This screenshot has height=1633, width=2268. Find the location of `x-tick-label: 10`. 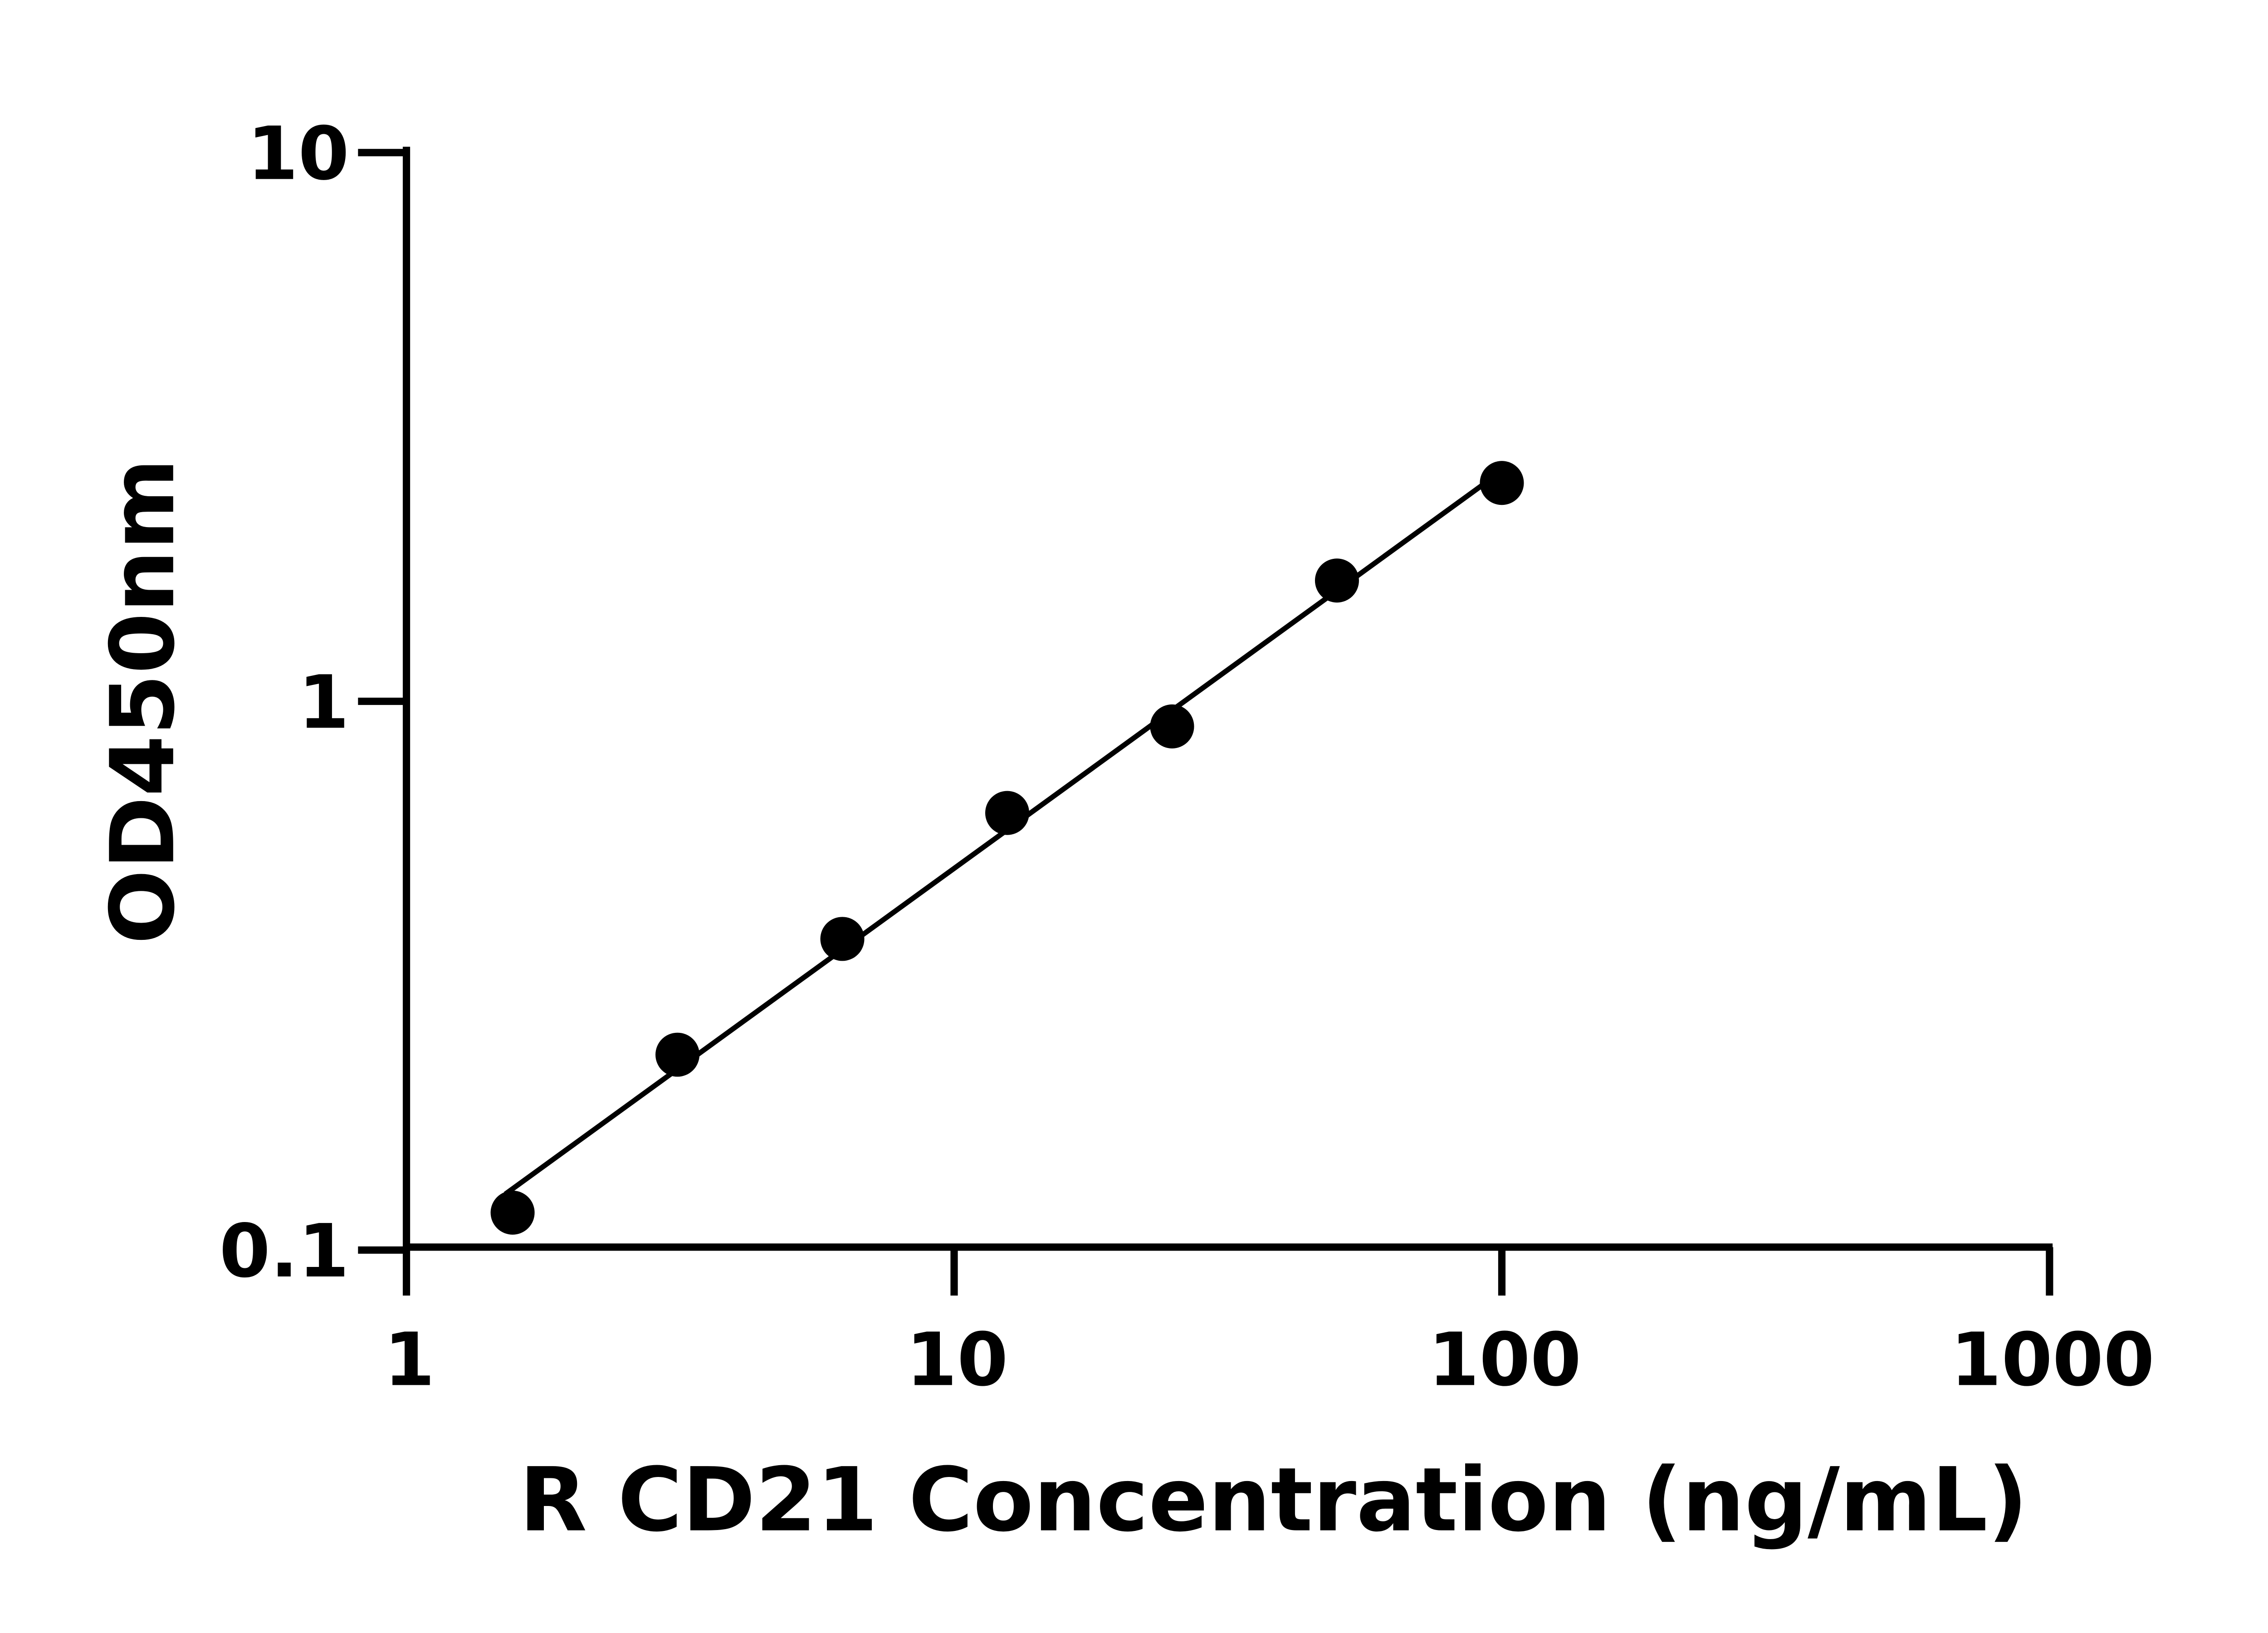

x-tick-label: 10 is located at coordinates (957, 1360).